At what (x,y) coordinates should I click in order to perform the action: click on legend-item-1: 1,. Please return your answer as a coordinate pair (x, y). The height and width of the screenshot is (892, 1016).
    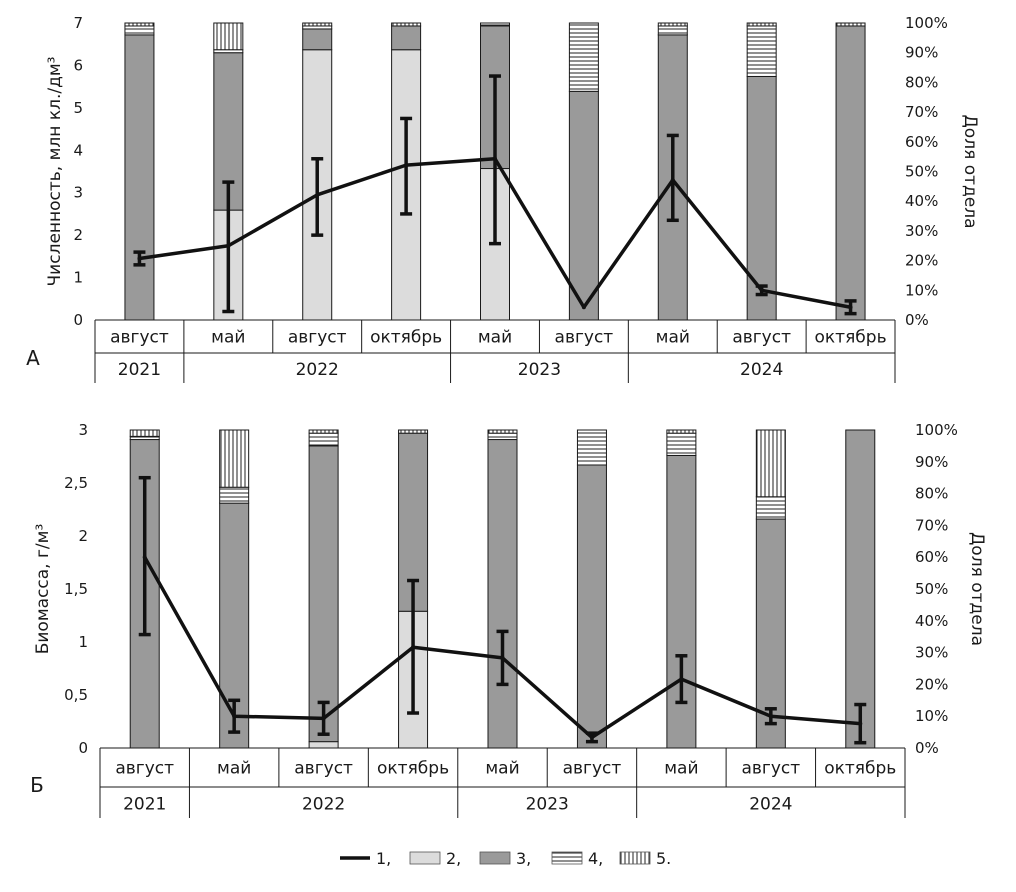
    Looking at the image, I should click on (365, 858).